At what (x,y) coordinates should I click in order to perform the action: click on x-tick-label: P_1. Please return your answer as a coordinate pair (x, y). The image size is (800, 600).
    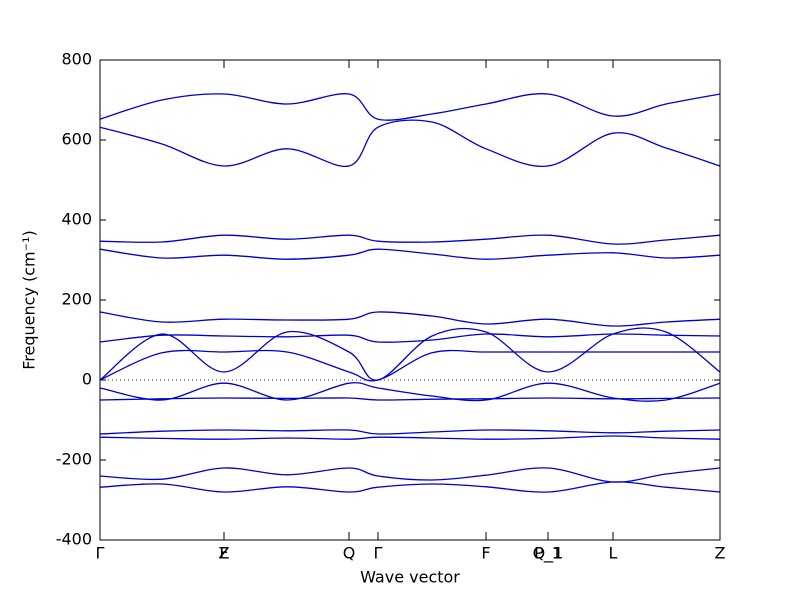
    Looking at the image, I should click on (548, 554).